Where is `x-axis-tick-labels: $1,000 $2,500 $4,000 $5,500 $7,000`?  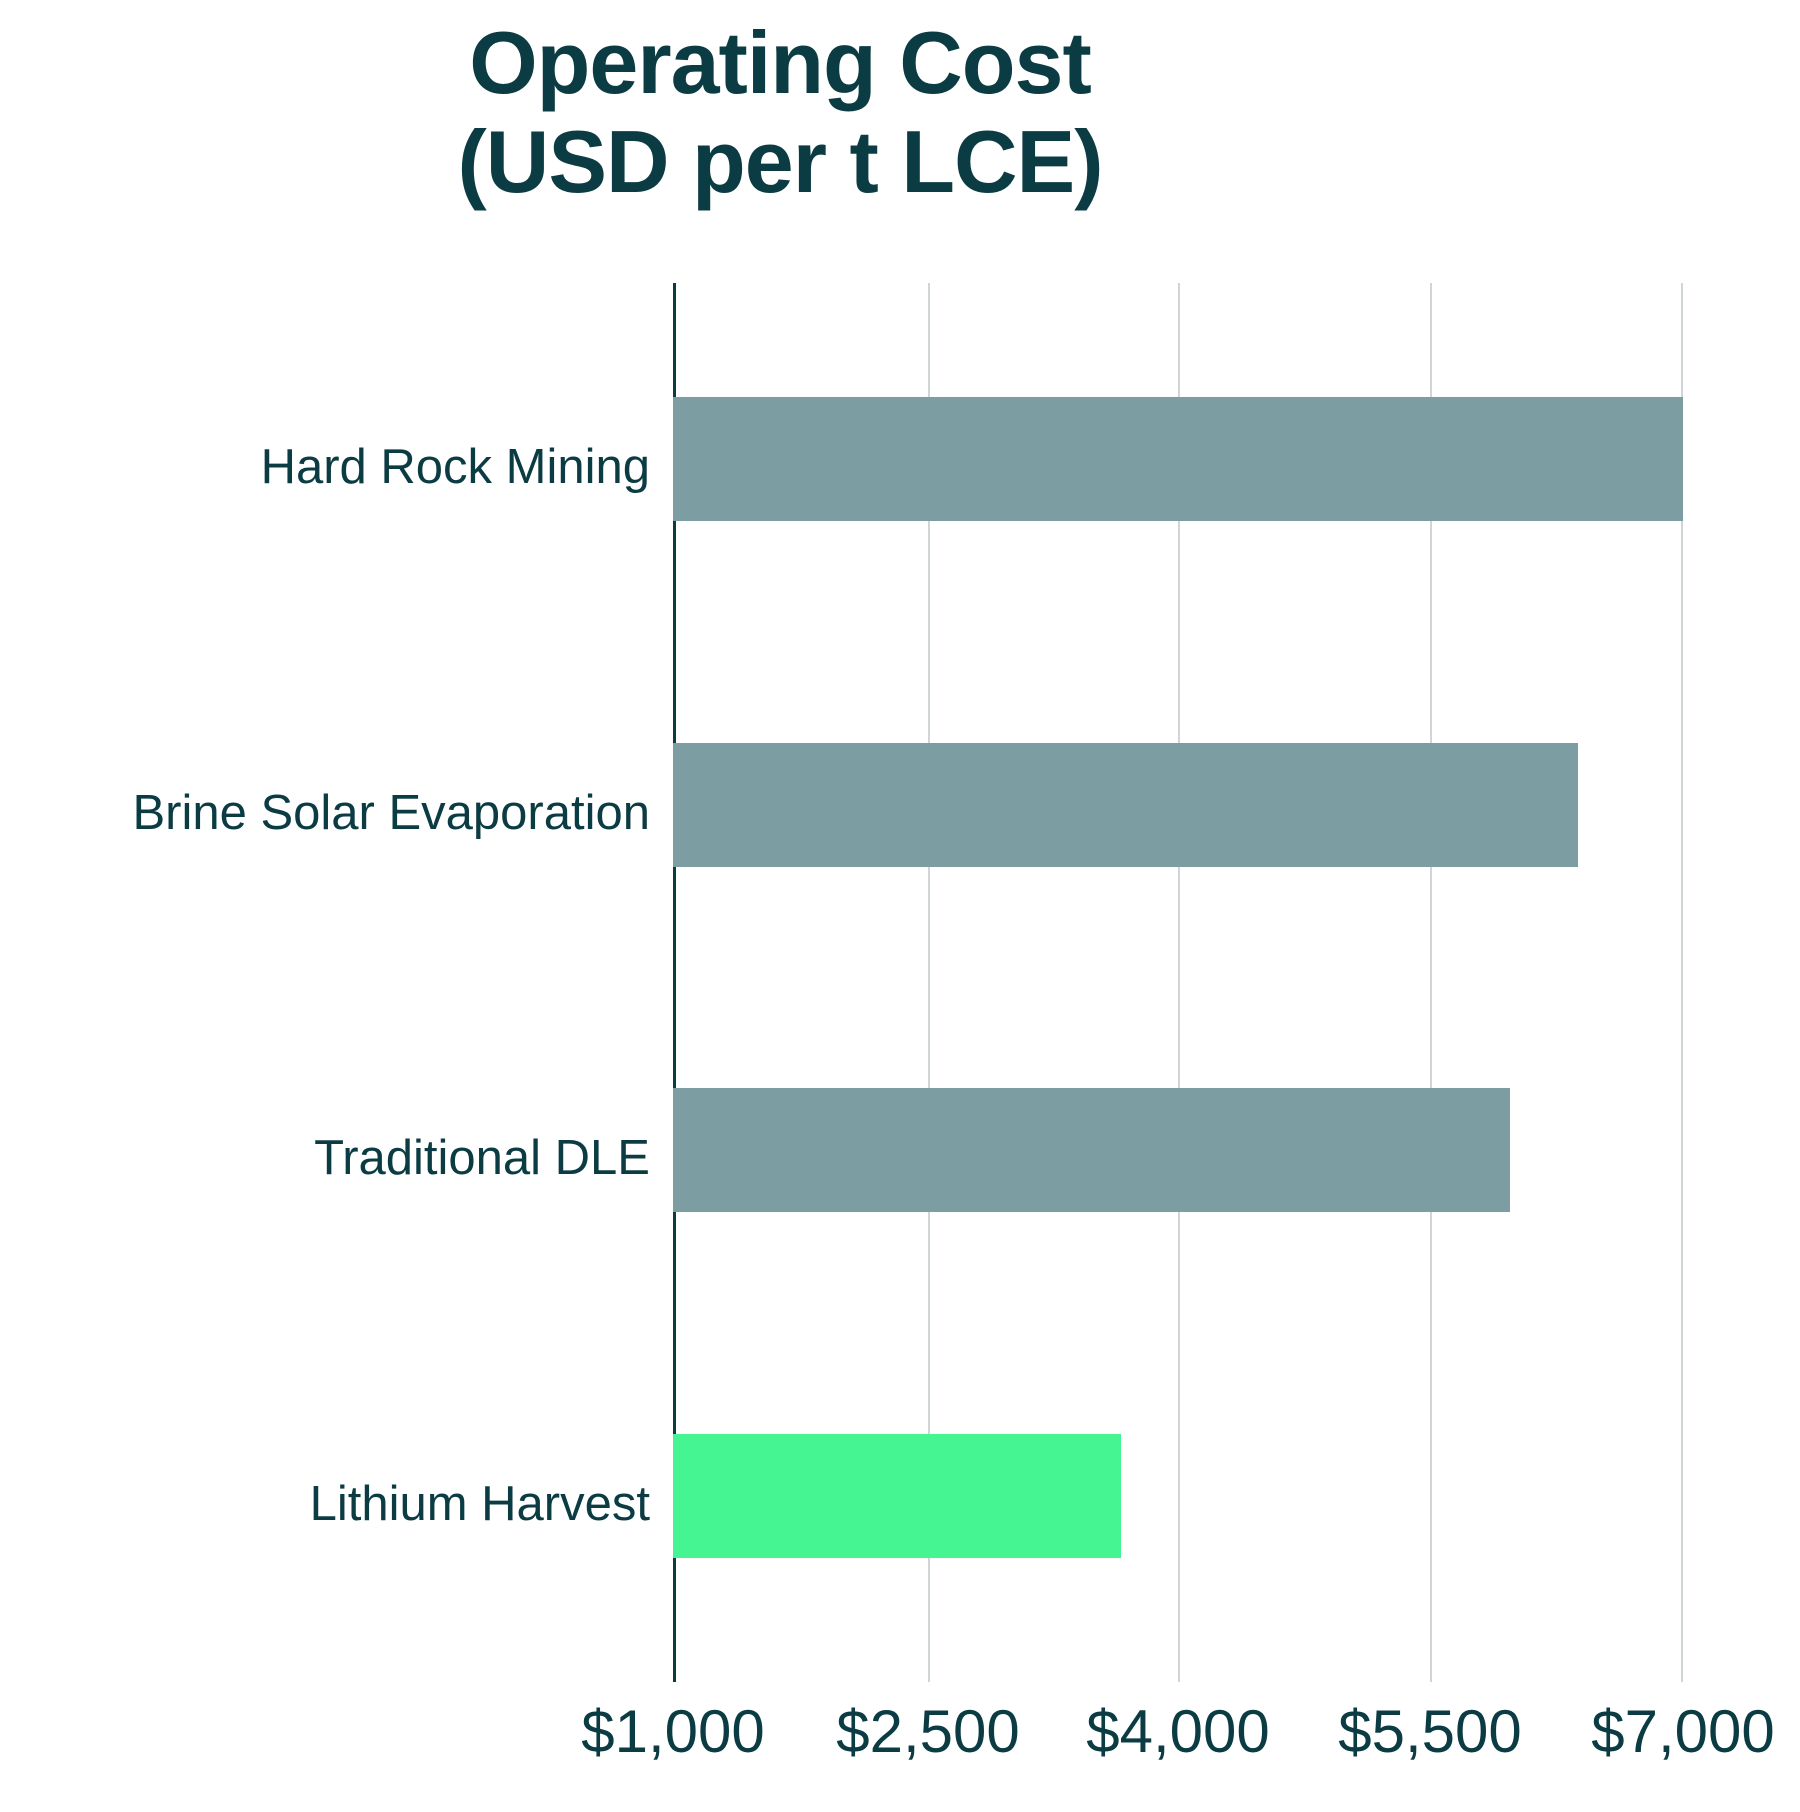 x-axis-tick-labels: $1,000 $2,500 $4,000 $5,500 $7,000 is located at coordinates (900, 1757).